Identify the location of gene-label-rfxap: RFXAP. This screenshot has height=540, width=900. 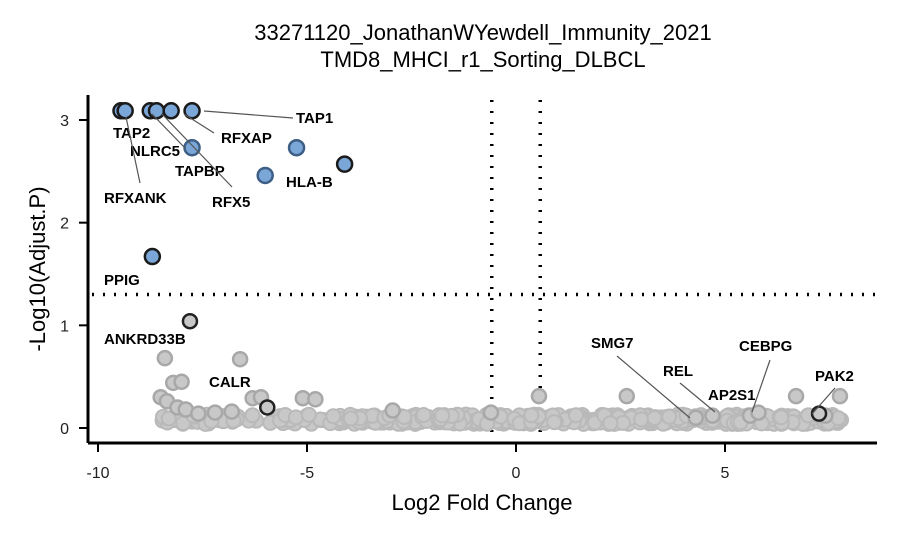
(246, 138).